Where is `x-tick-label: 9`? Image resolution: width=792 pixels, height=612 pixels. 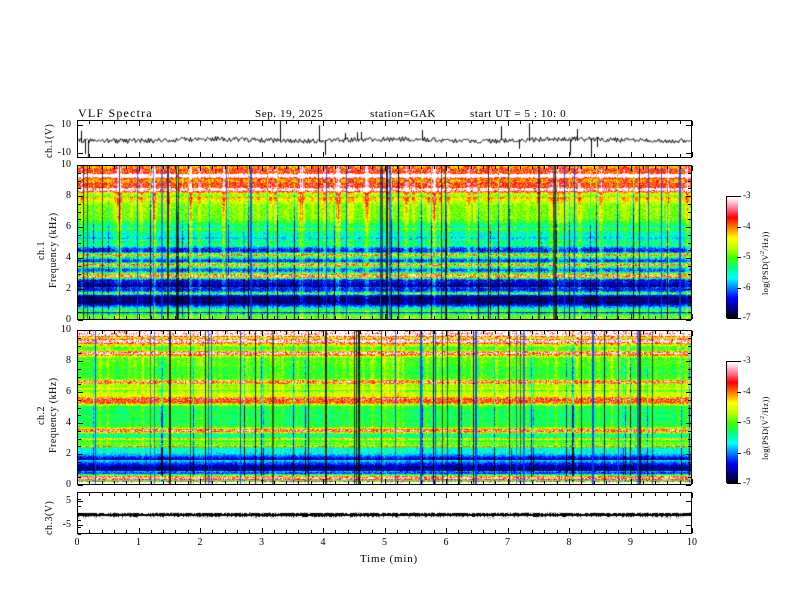 x-tick-label: 9 is located at coordinates (630, 542).